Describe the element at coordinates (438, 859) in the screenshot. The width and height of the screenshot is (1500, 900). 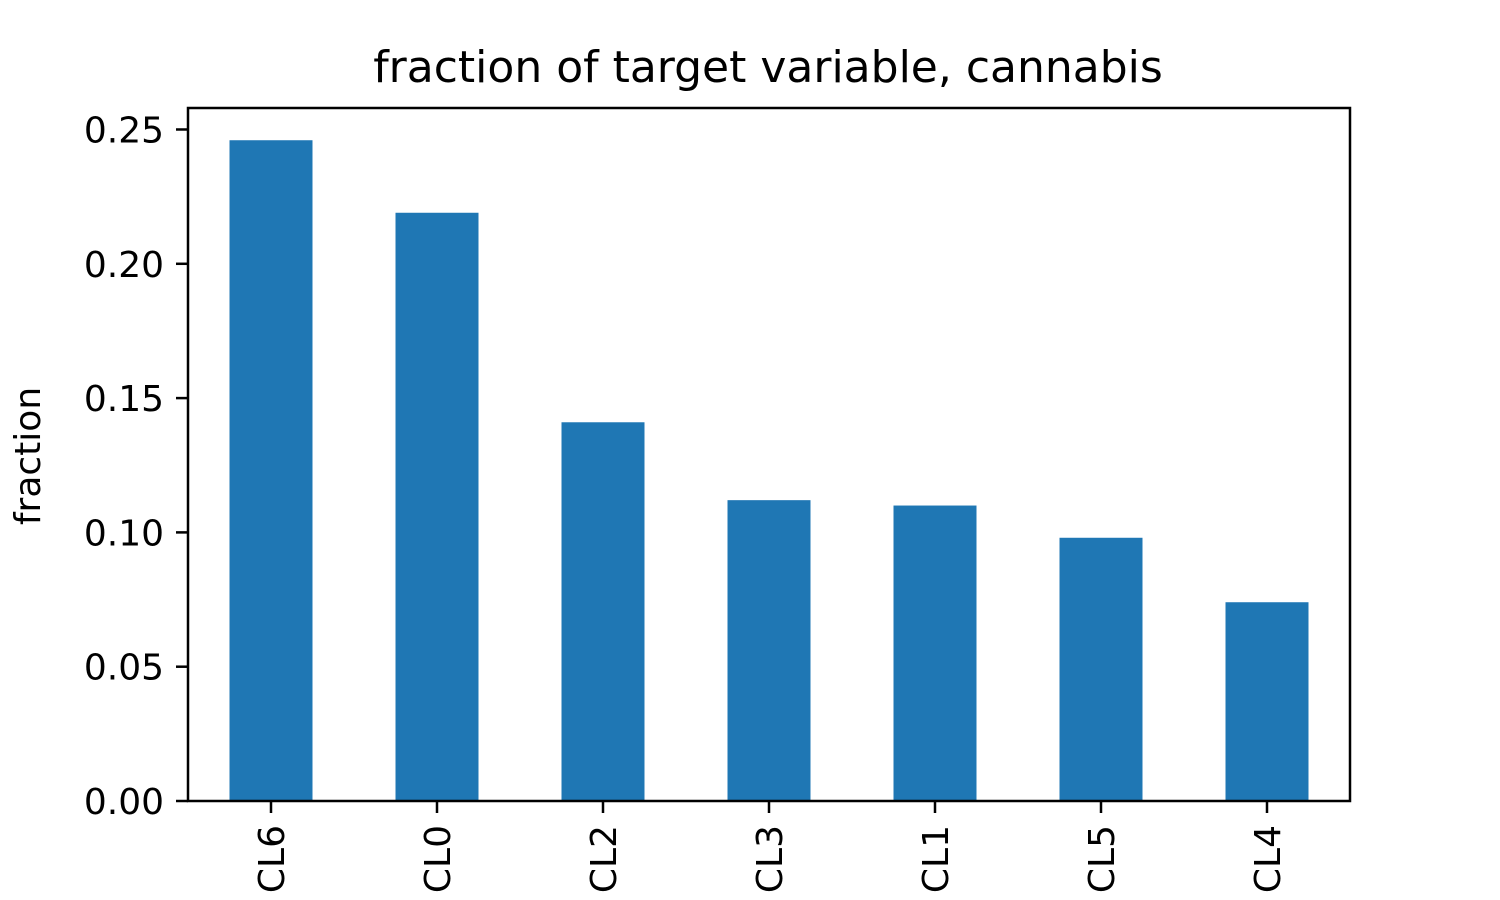
I see `x-tick-label: CL0` at that location.